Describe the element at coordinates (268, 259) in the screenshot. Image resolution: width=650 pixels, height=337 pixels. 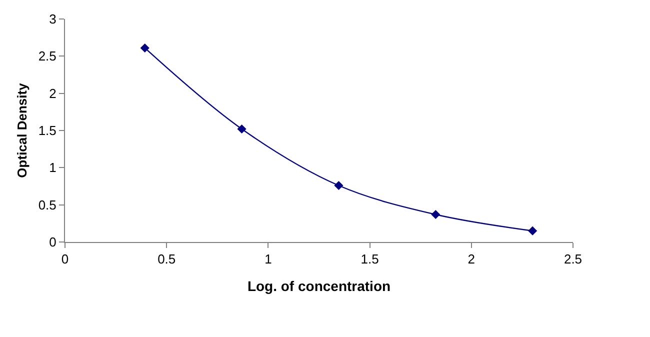
I see `x-tick-label: 1` at that location.